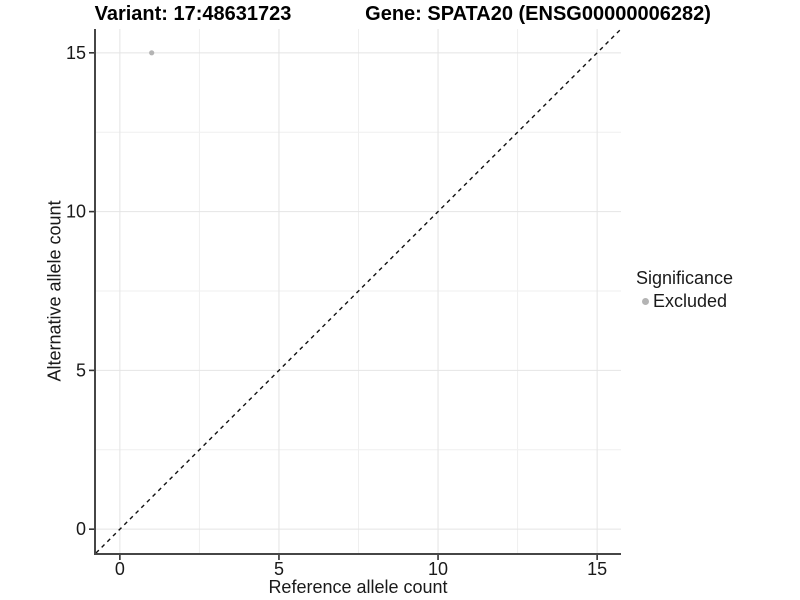  I want to click on x-tick-label: 0, so click(120, 569).